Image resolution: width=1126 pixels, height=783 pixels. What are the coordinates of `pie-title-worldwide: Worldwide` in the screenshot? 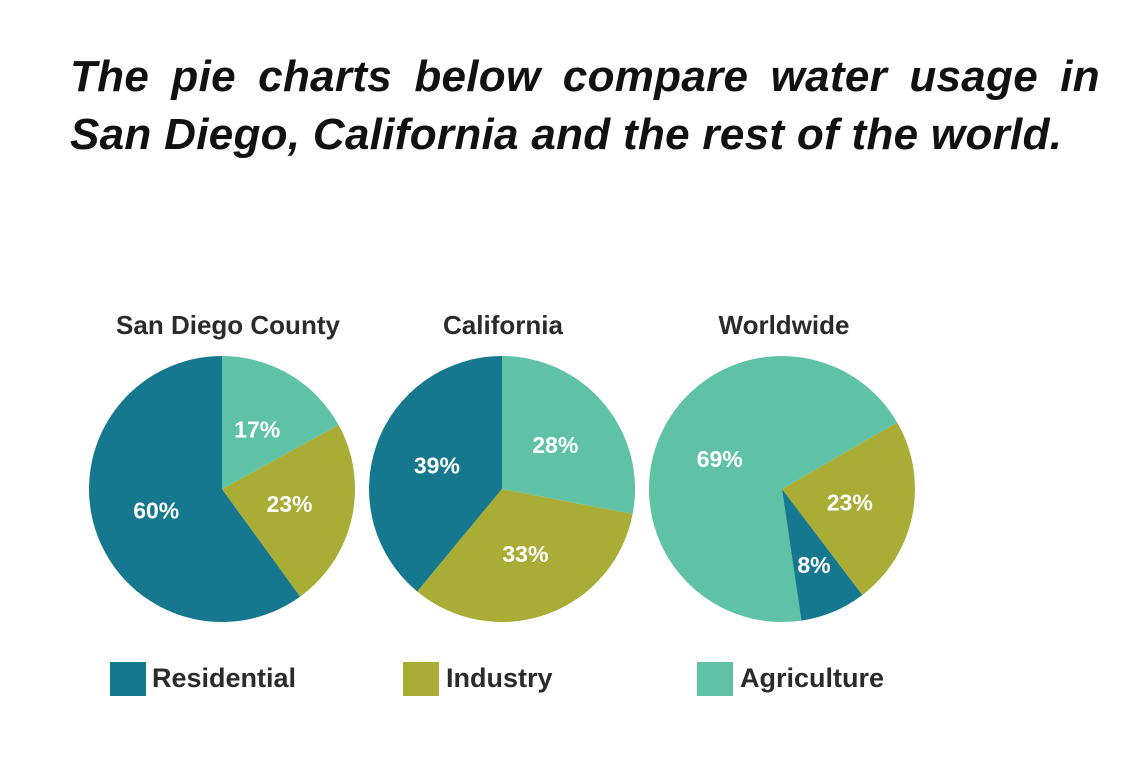 It's located at (784, 325).